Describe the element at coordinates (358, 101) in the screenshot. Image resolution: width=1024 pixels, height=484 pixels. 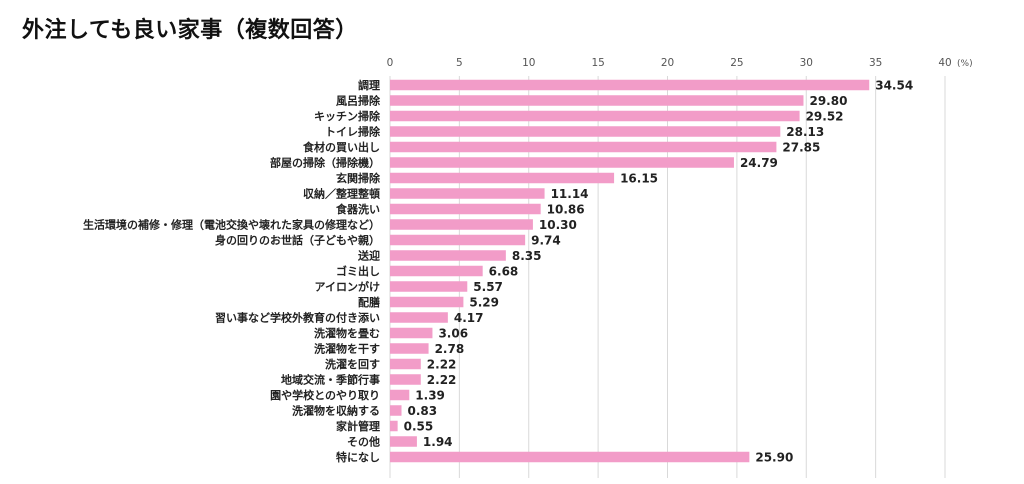
I see `category-label: 風呂掃除` at that location.